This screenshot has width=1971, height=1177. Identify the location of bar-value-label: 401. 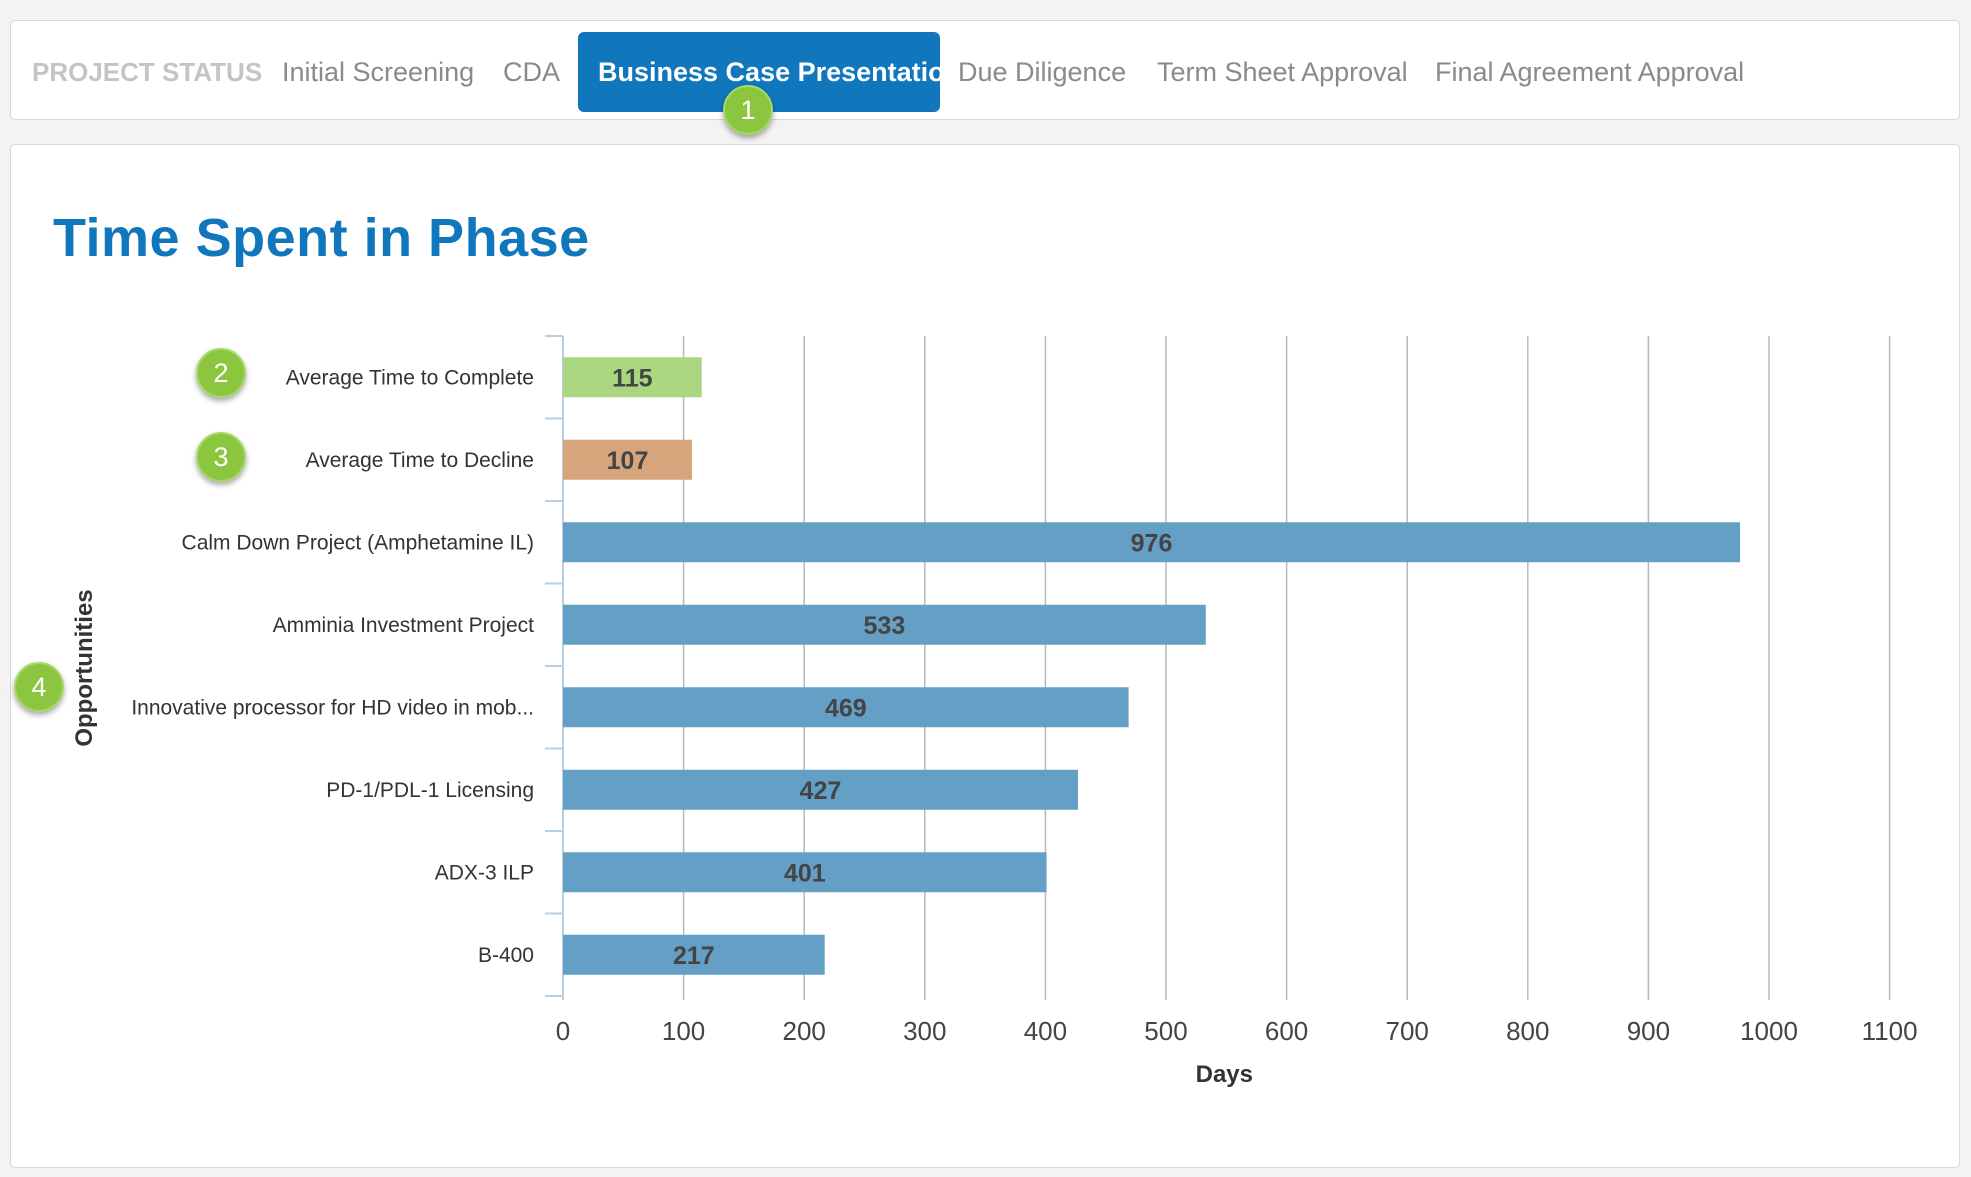
(805, 873).